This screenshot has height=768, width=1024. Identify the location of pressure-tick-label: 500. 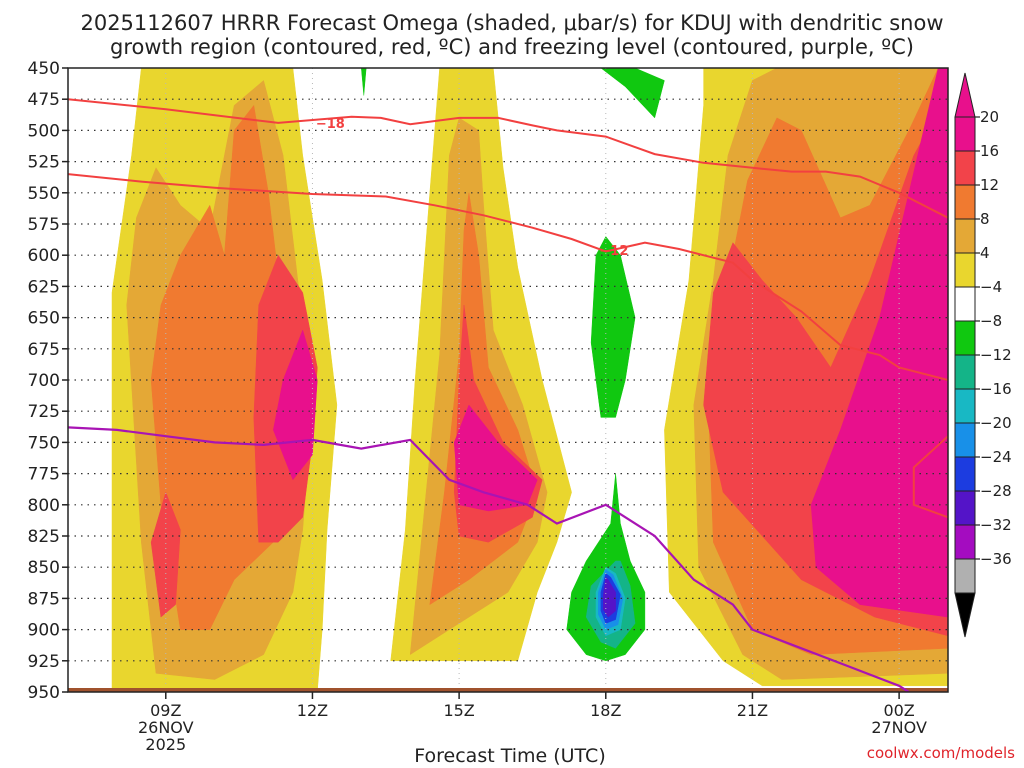
(44, 131).